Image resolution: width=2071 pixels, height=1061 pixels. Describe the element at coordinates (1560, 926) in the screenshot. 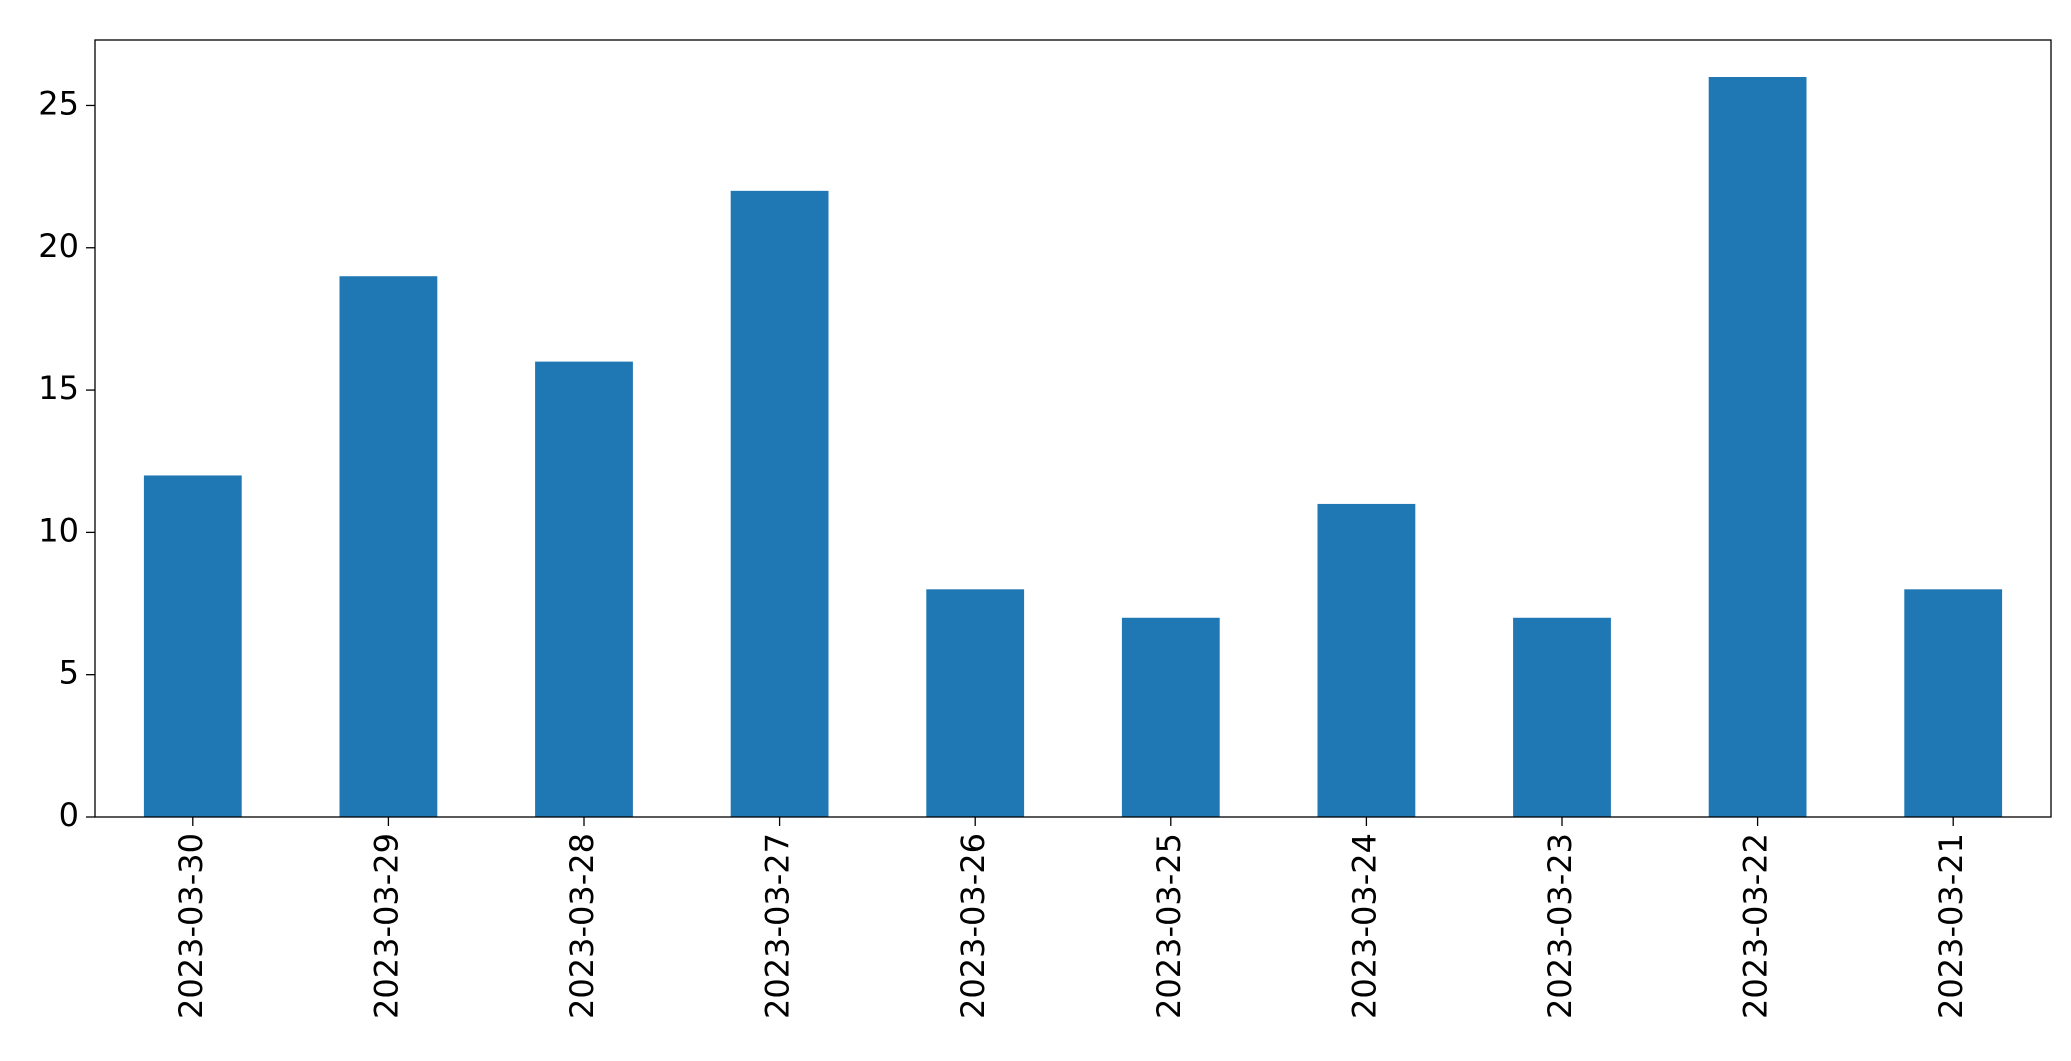

I see `x-tick-label: 2023-03-23` at that location.